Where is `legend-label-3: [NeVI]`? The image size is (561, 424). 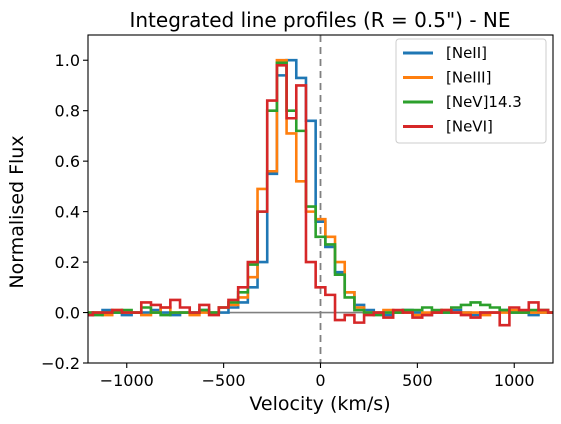 legend-label-3: [NeVI] is located at coordinates (469, 127).